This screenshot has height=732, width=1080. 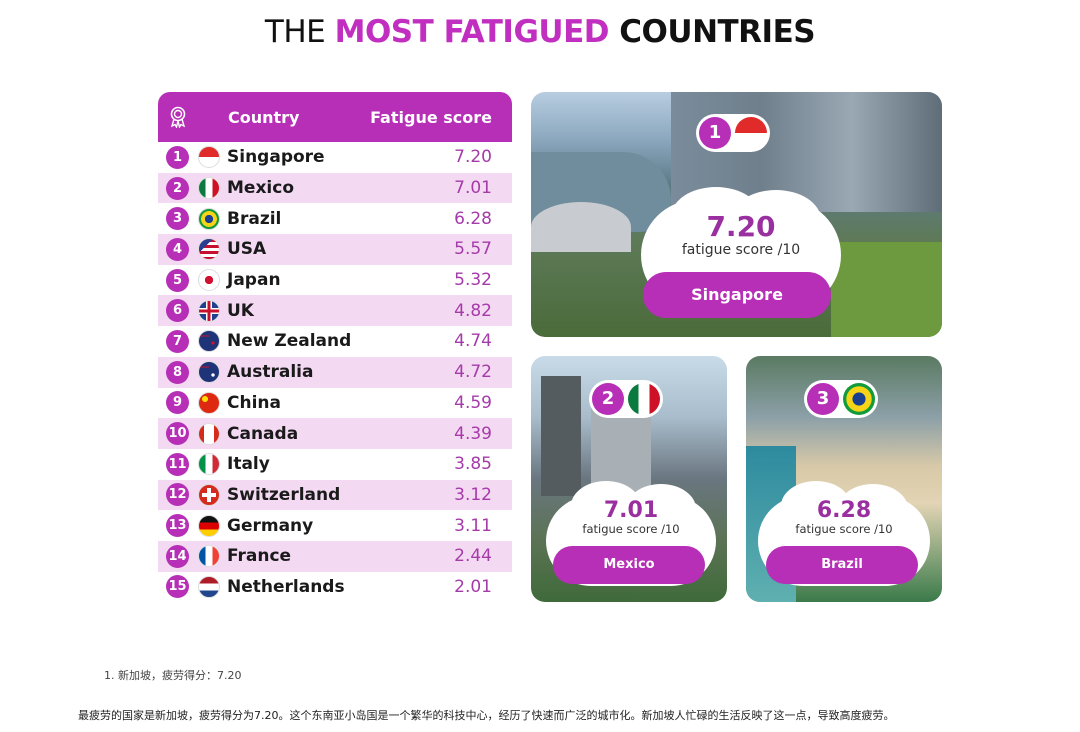 What do you see at coordinates (741, 226) in the screenshot?
I see `card-score: 7.20` at bounding box center [741, 226].